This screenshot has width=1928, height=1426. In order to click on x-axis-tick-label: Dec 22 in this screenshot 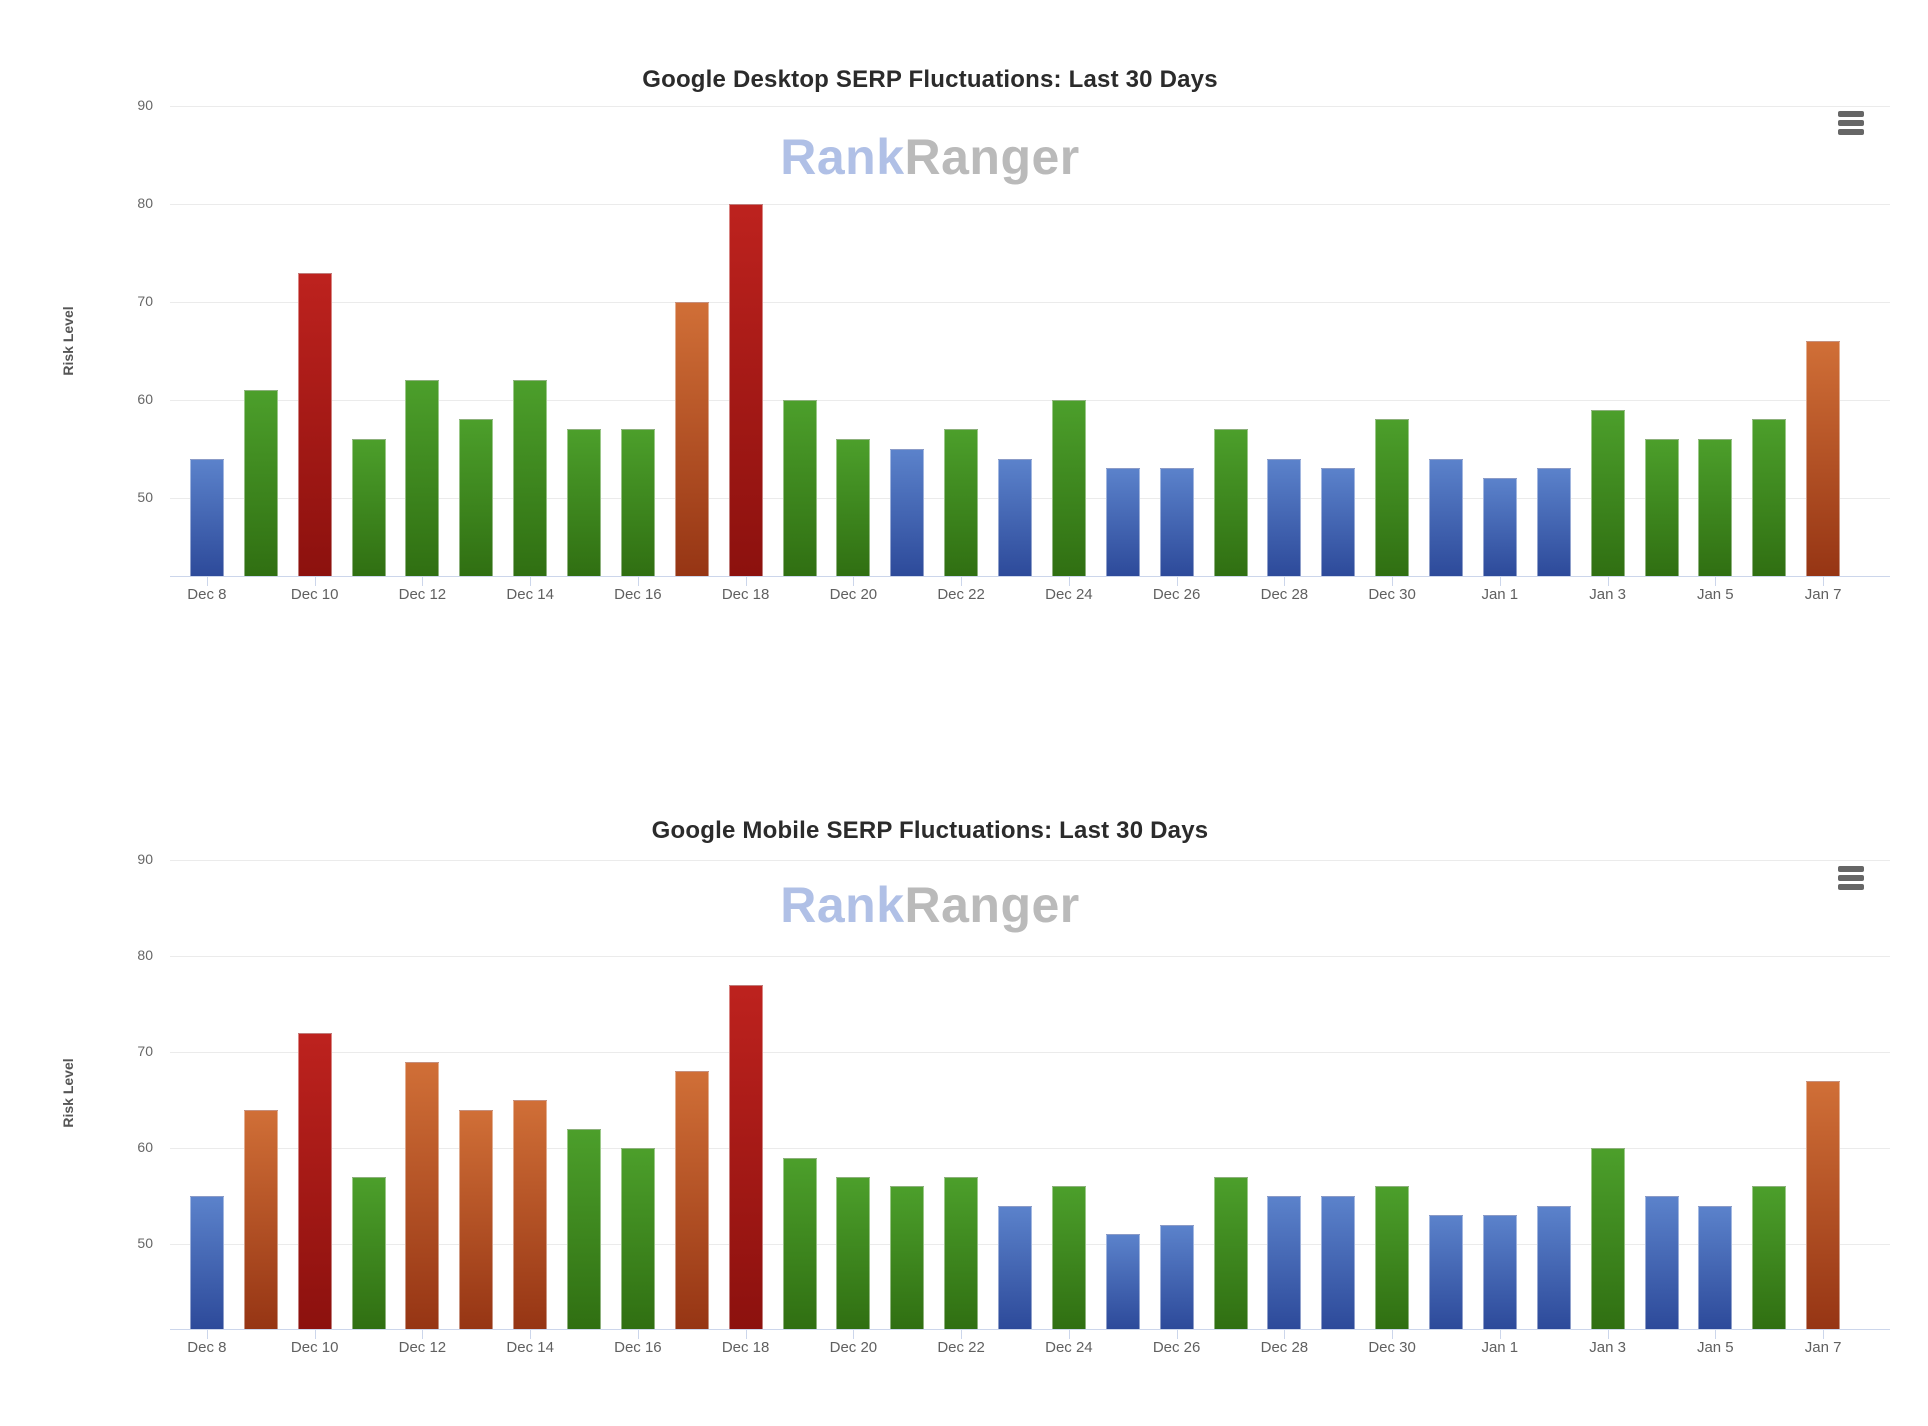, I will do `click(961, 1347)`.